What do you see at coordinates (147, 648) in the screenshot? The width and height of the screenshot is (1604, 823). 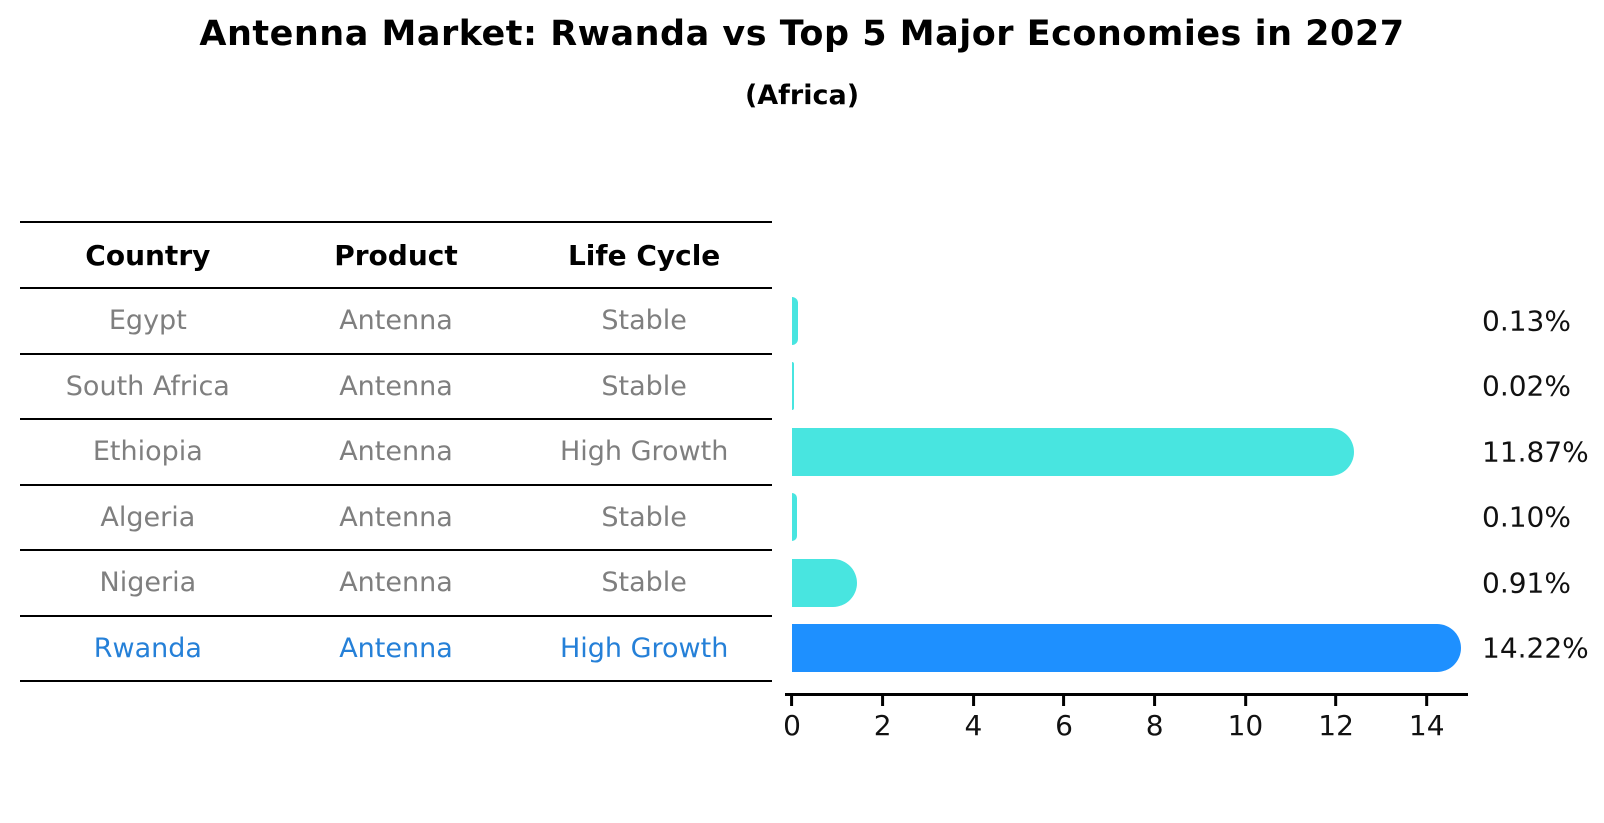 I see `cell-country: Rwanda` at bounding box center [147, 648].